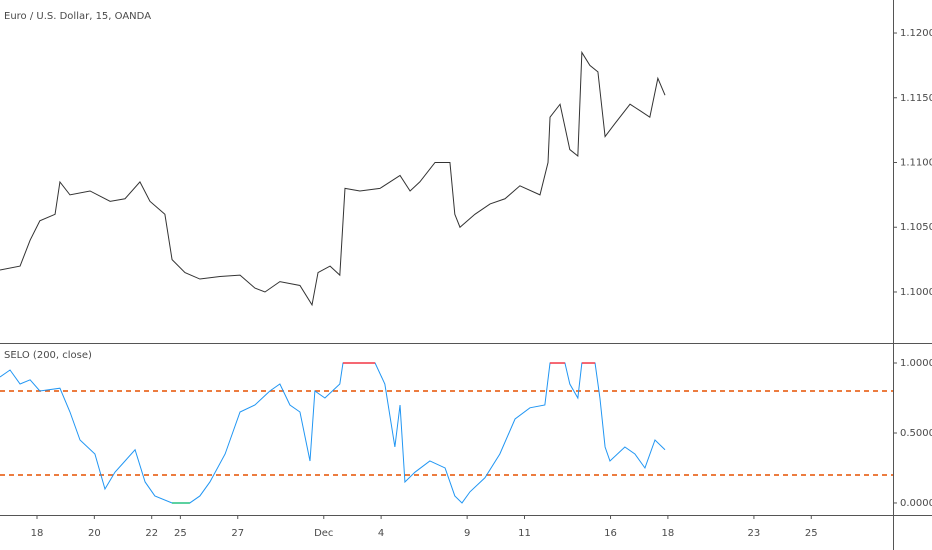  I want to click on y-tick-label: 1.10000, so click(916, 292).